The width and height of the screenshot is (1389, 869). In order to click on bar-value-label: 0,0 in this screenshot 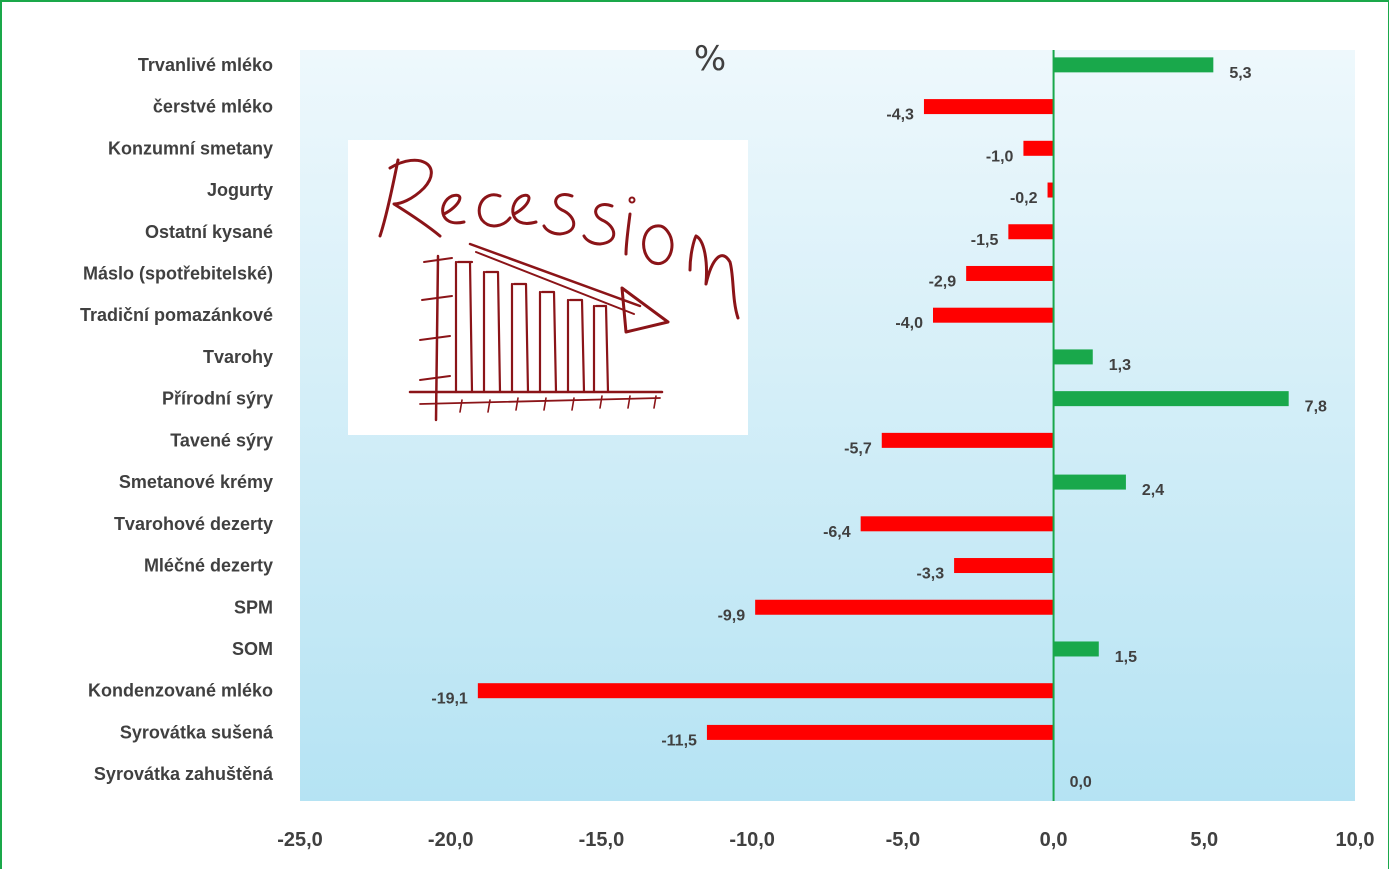, I will do `click(1081, 782)`.